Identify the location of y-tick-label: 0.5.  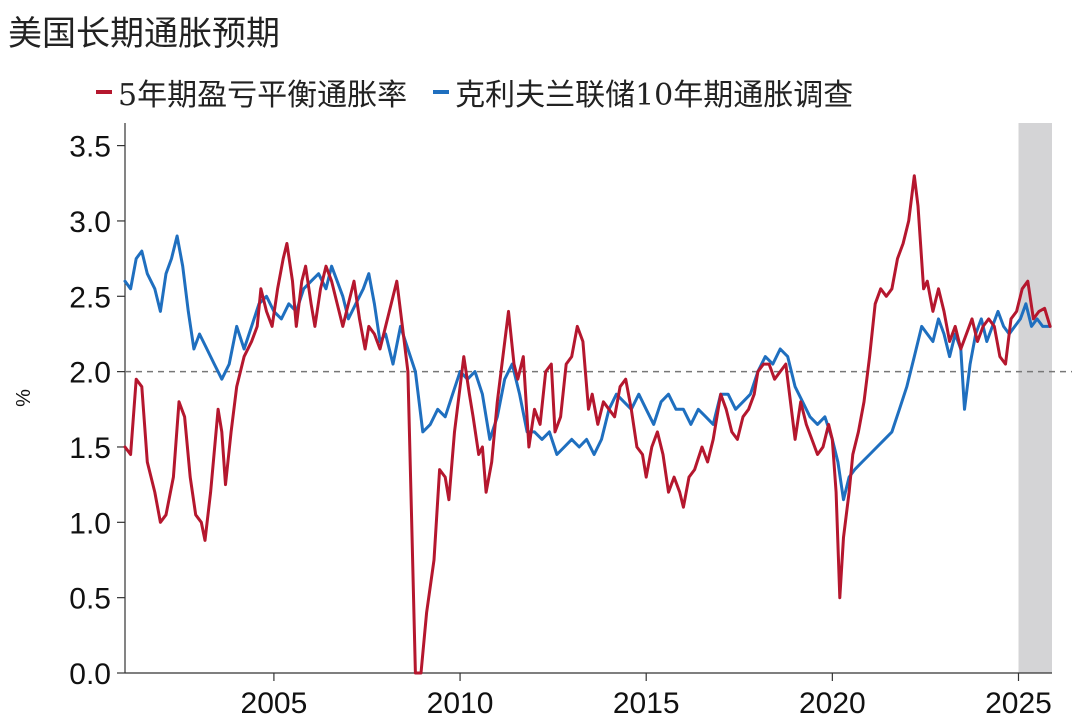
(90, 599).